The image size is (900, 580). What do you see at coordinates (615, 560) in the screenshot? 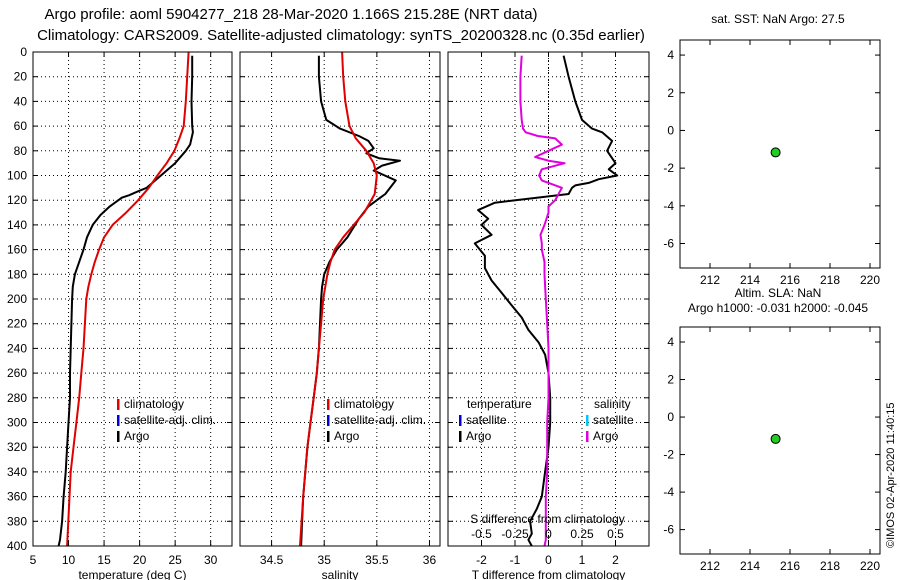
I see `x-tick-label: 2` at bounding box center [615, 560].